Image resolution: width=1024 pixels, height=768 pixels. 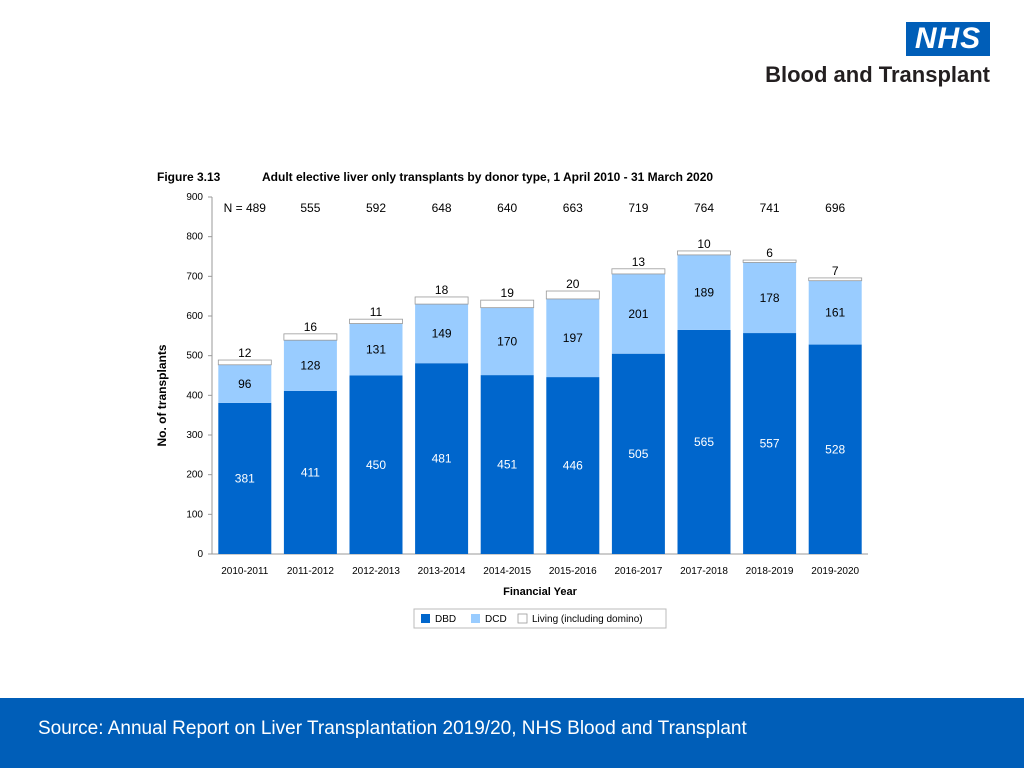 What do you see at coordinates (573, 571) in the screenshot?
I see `x-tick-label: 2015-2016` at bounding box center [573, 571].